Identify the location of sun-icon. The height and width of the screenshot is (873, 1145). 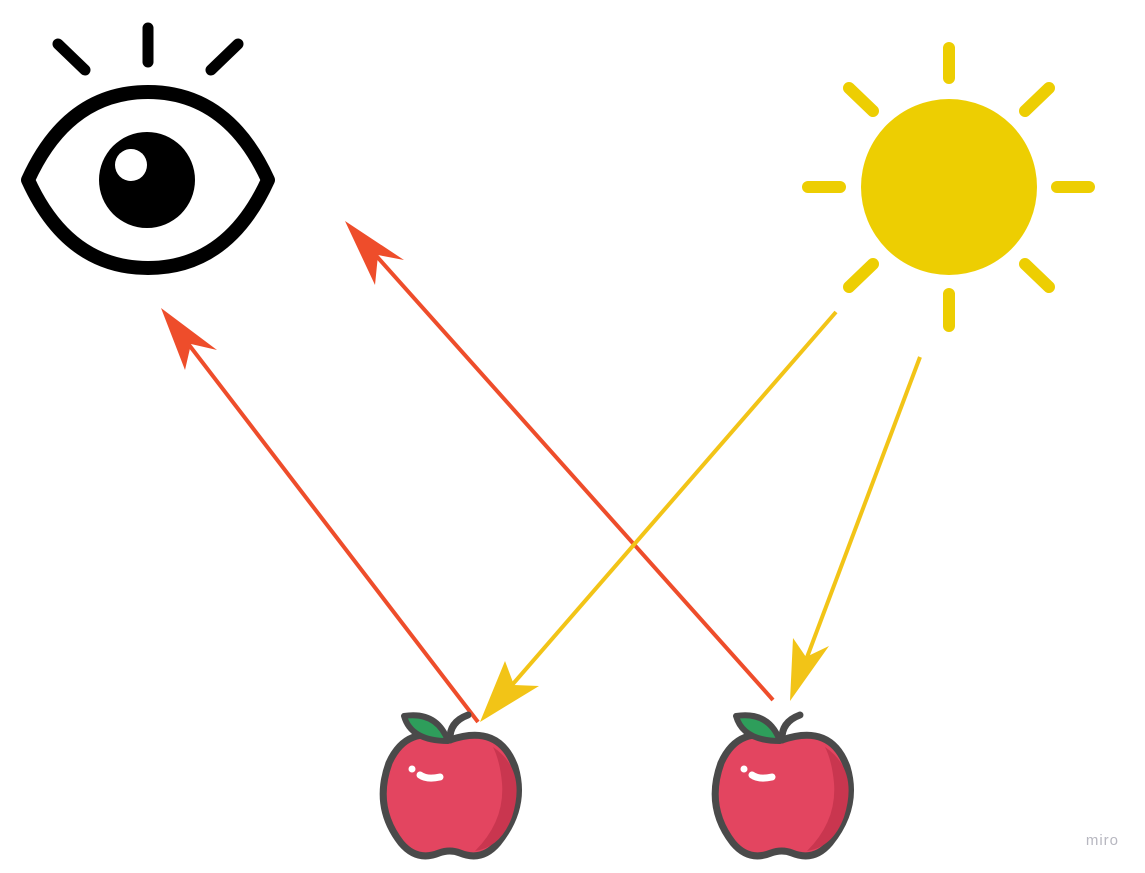
(948, 187).